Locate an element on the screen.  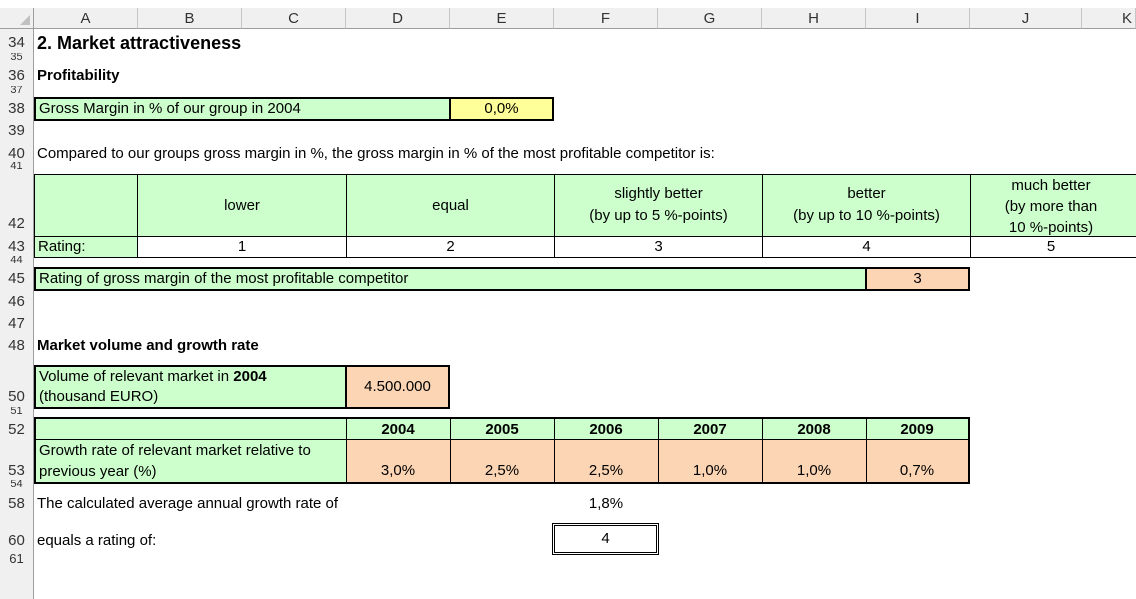
market-volume-label-year: 2004 is located at coordinates (250, 376).